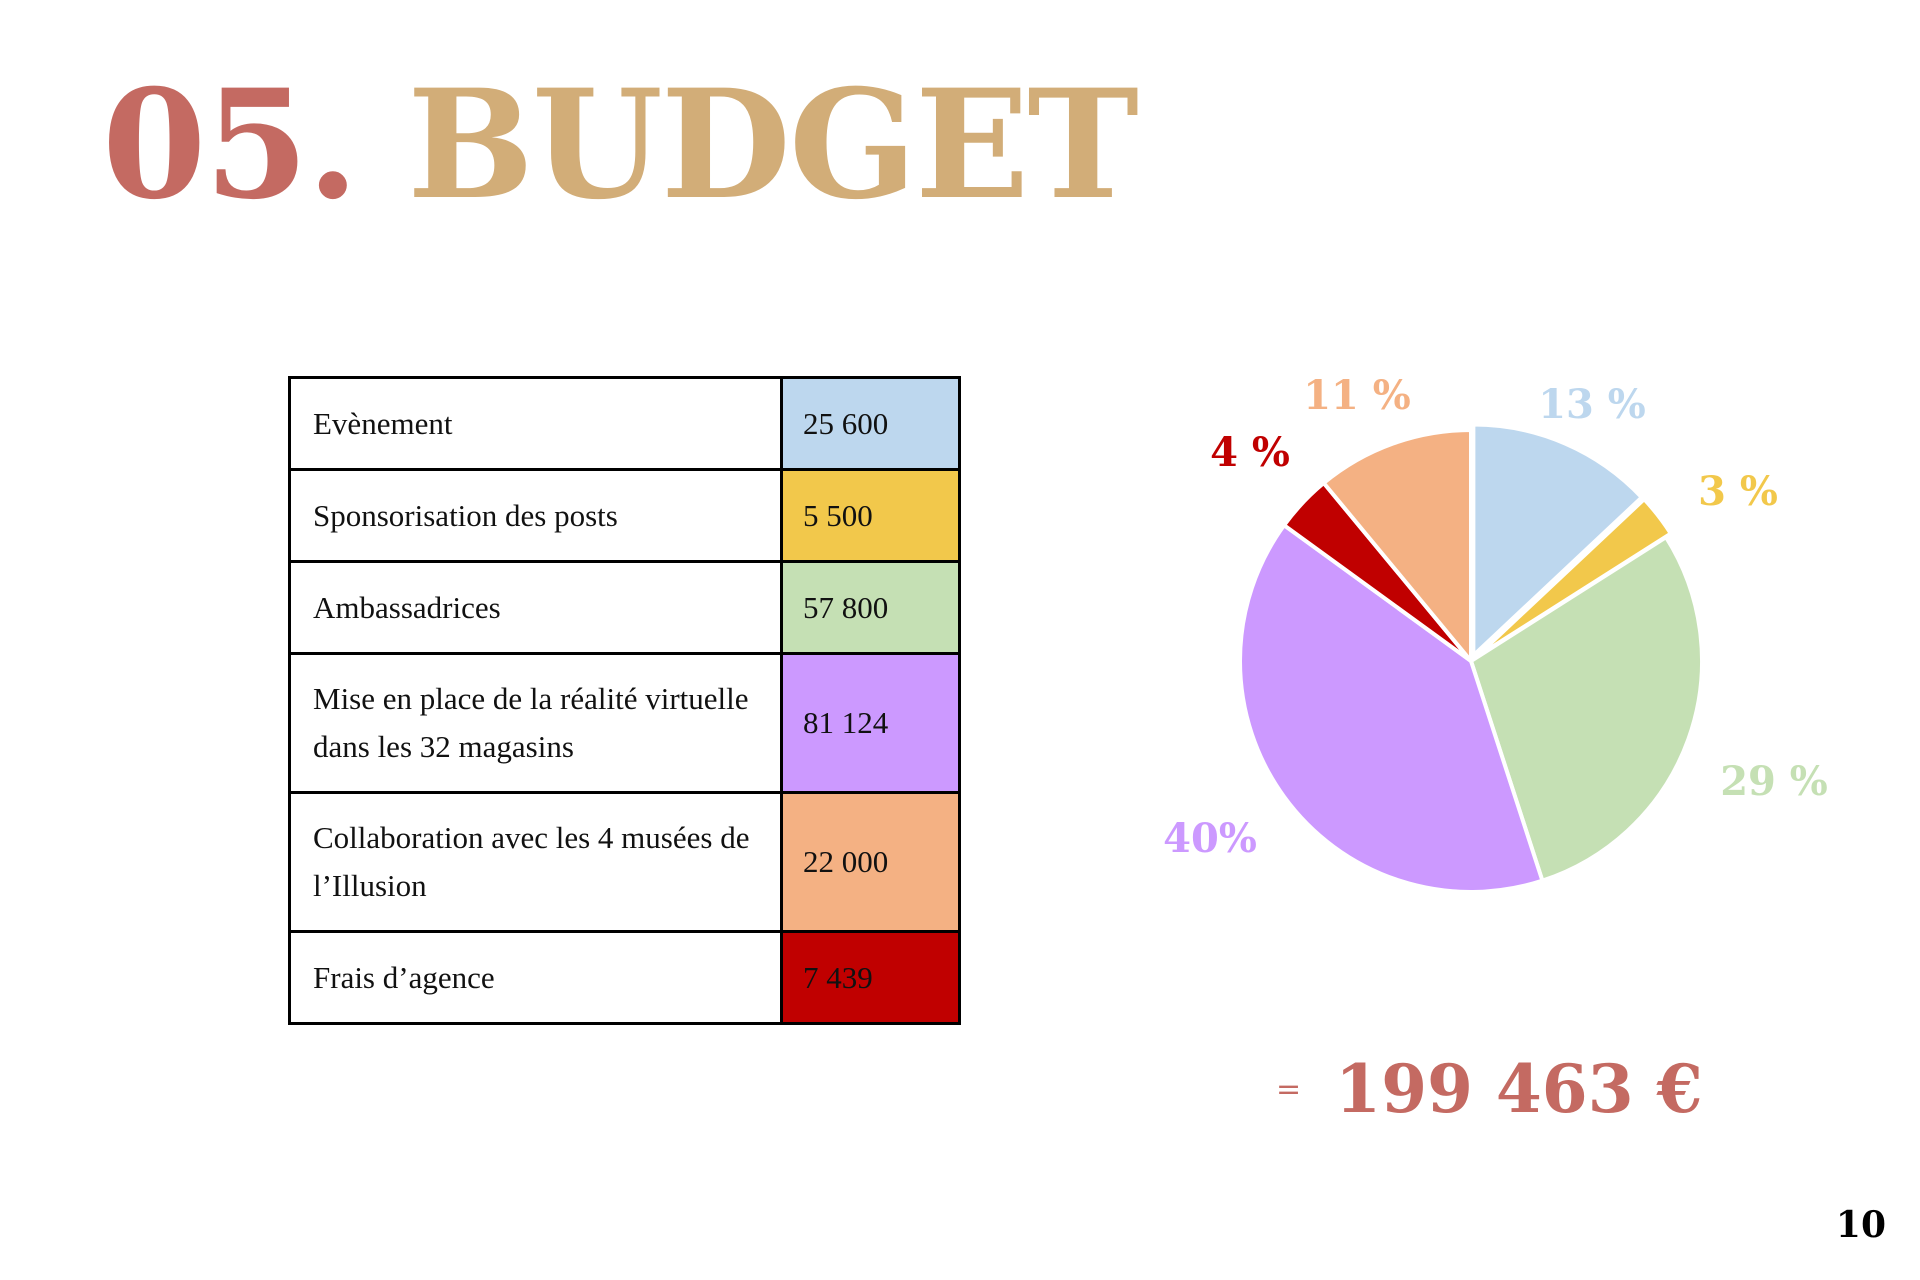  What do you see at coordinates (535, 607) in the screenshot?
I see `row-label: Ambassadrices` at bounding box center [535, 607].